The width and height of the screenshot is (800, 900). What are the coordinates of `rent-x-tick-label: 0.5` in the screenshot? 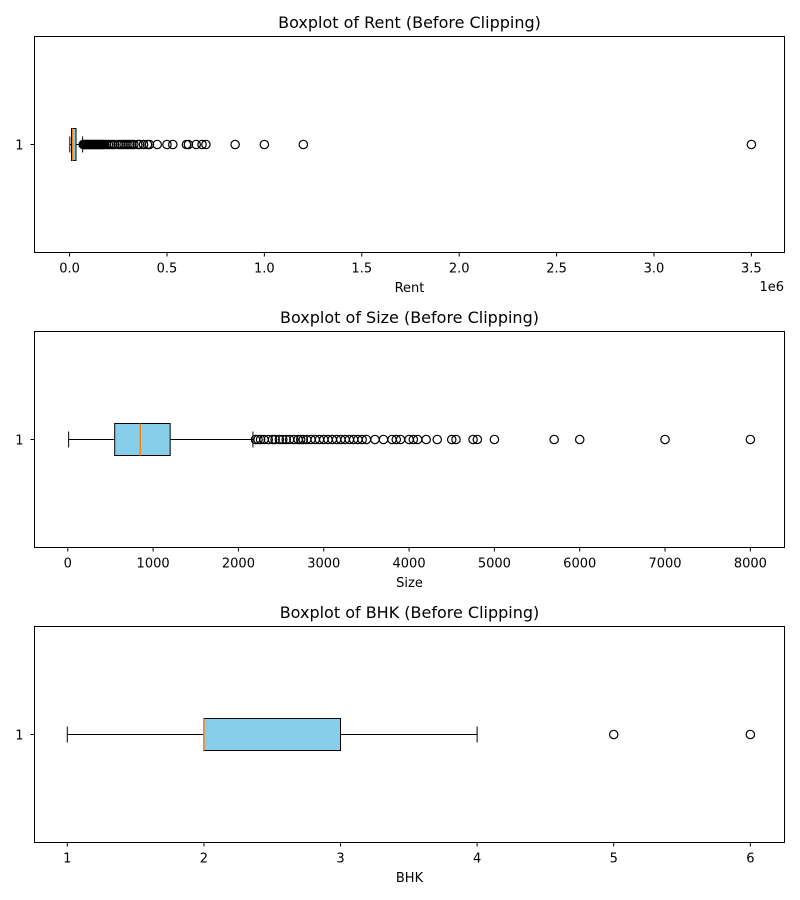 It's located at (167, 269).